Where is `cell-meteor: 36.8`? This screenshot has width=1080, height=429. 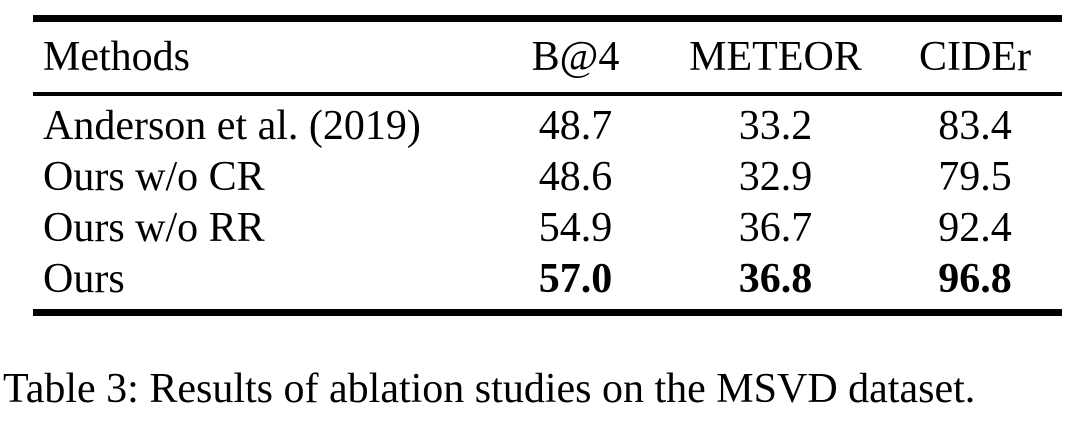 cell-meteor: 36.8 is located at coordinates (775, 279).